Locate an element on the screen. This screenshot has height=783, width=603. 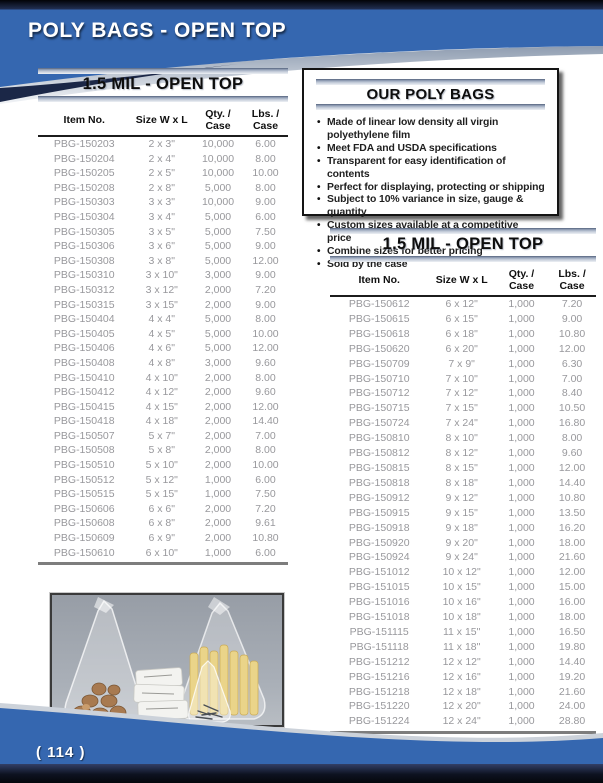
item-no-cell: PBG-151220 is located at coordinates (379, 706).